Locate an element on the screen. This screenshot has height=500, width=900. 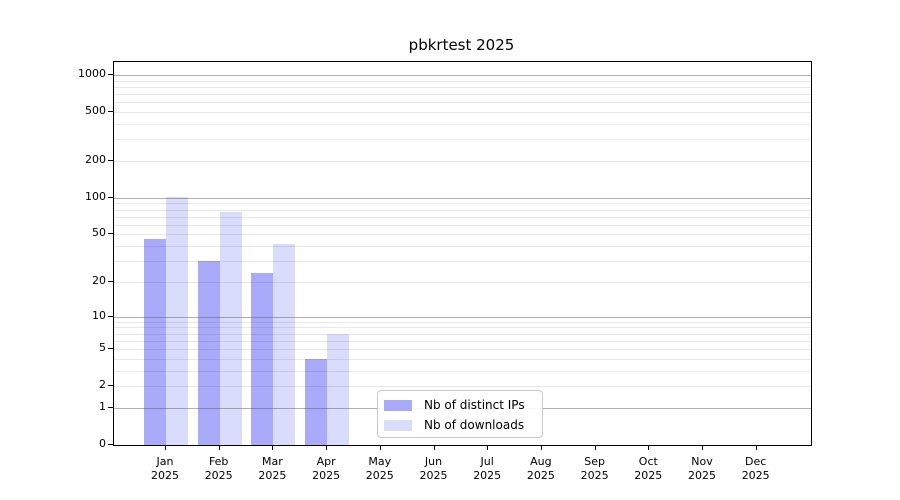
chart-title: pbkrtest 2025 is located at coordinates (461, 45).